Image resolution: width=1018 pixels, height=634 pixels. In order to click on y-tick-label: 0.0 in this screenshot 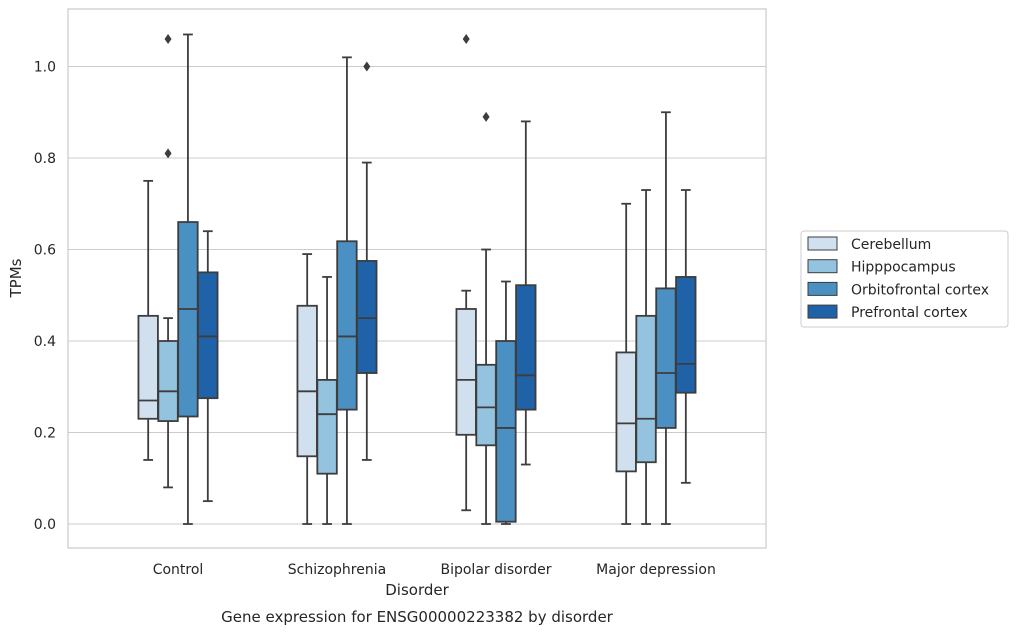, I will do `click(45, 525)`.